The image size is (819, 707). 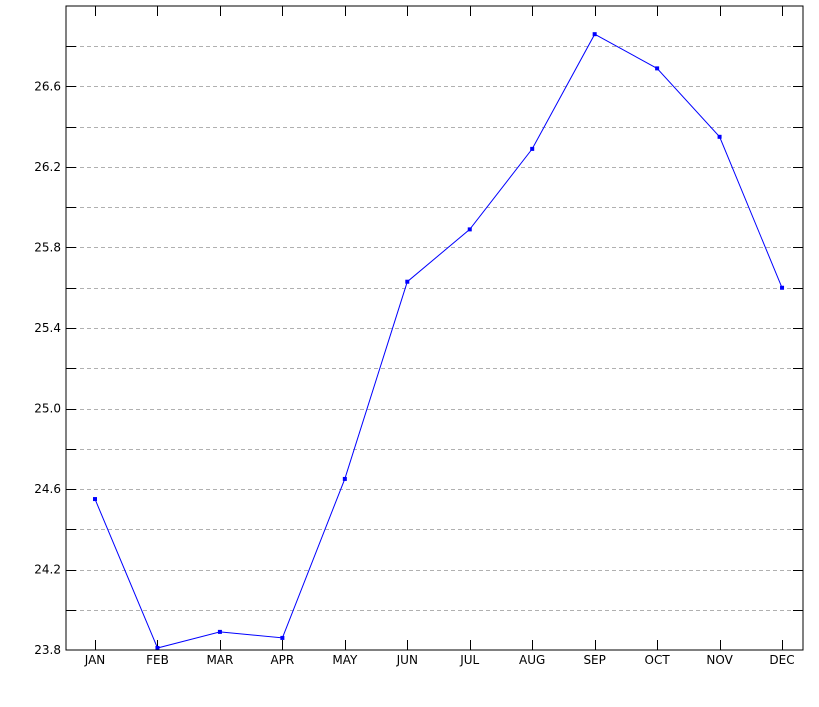 I want to click on x-tick-label: SEP, so click(x=594, y=660).